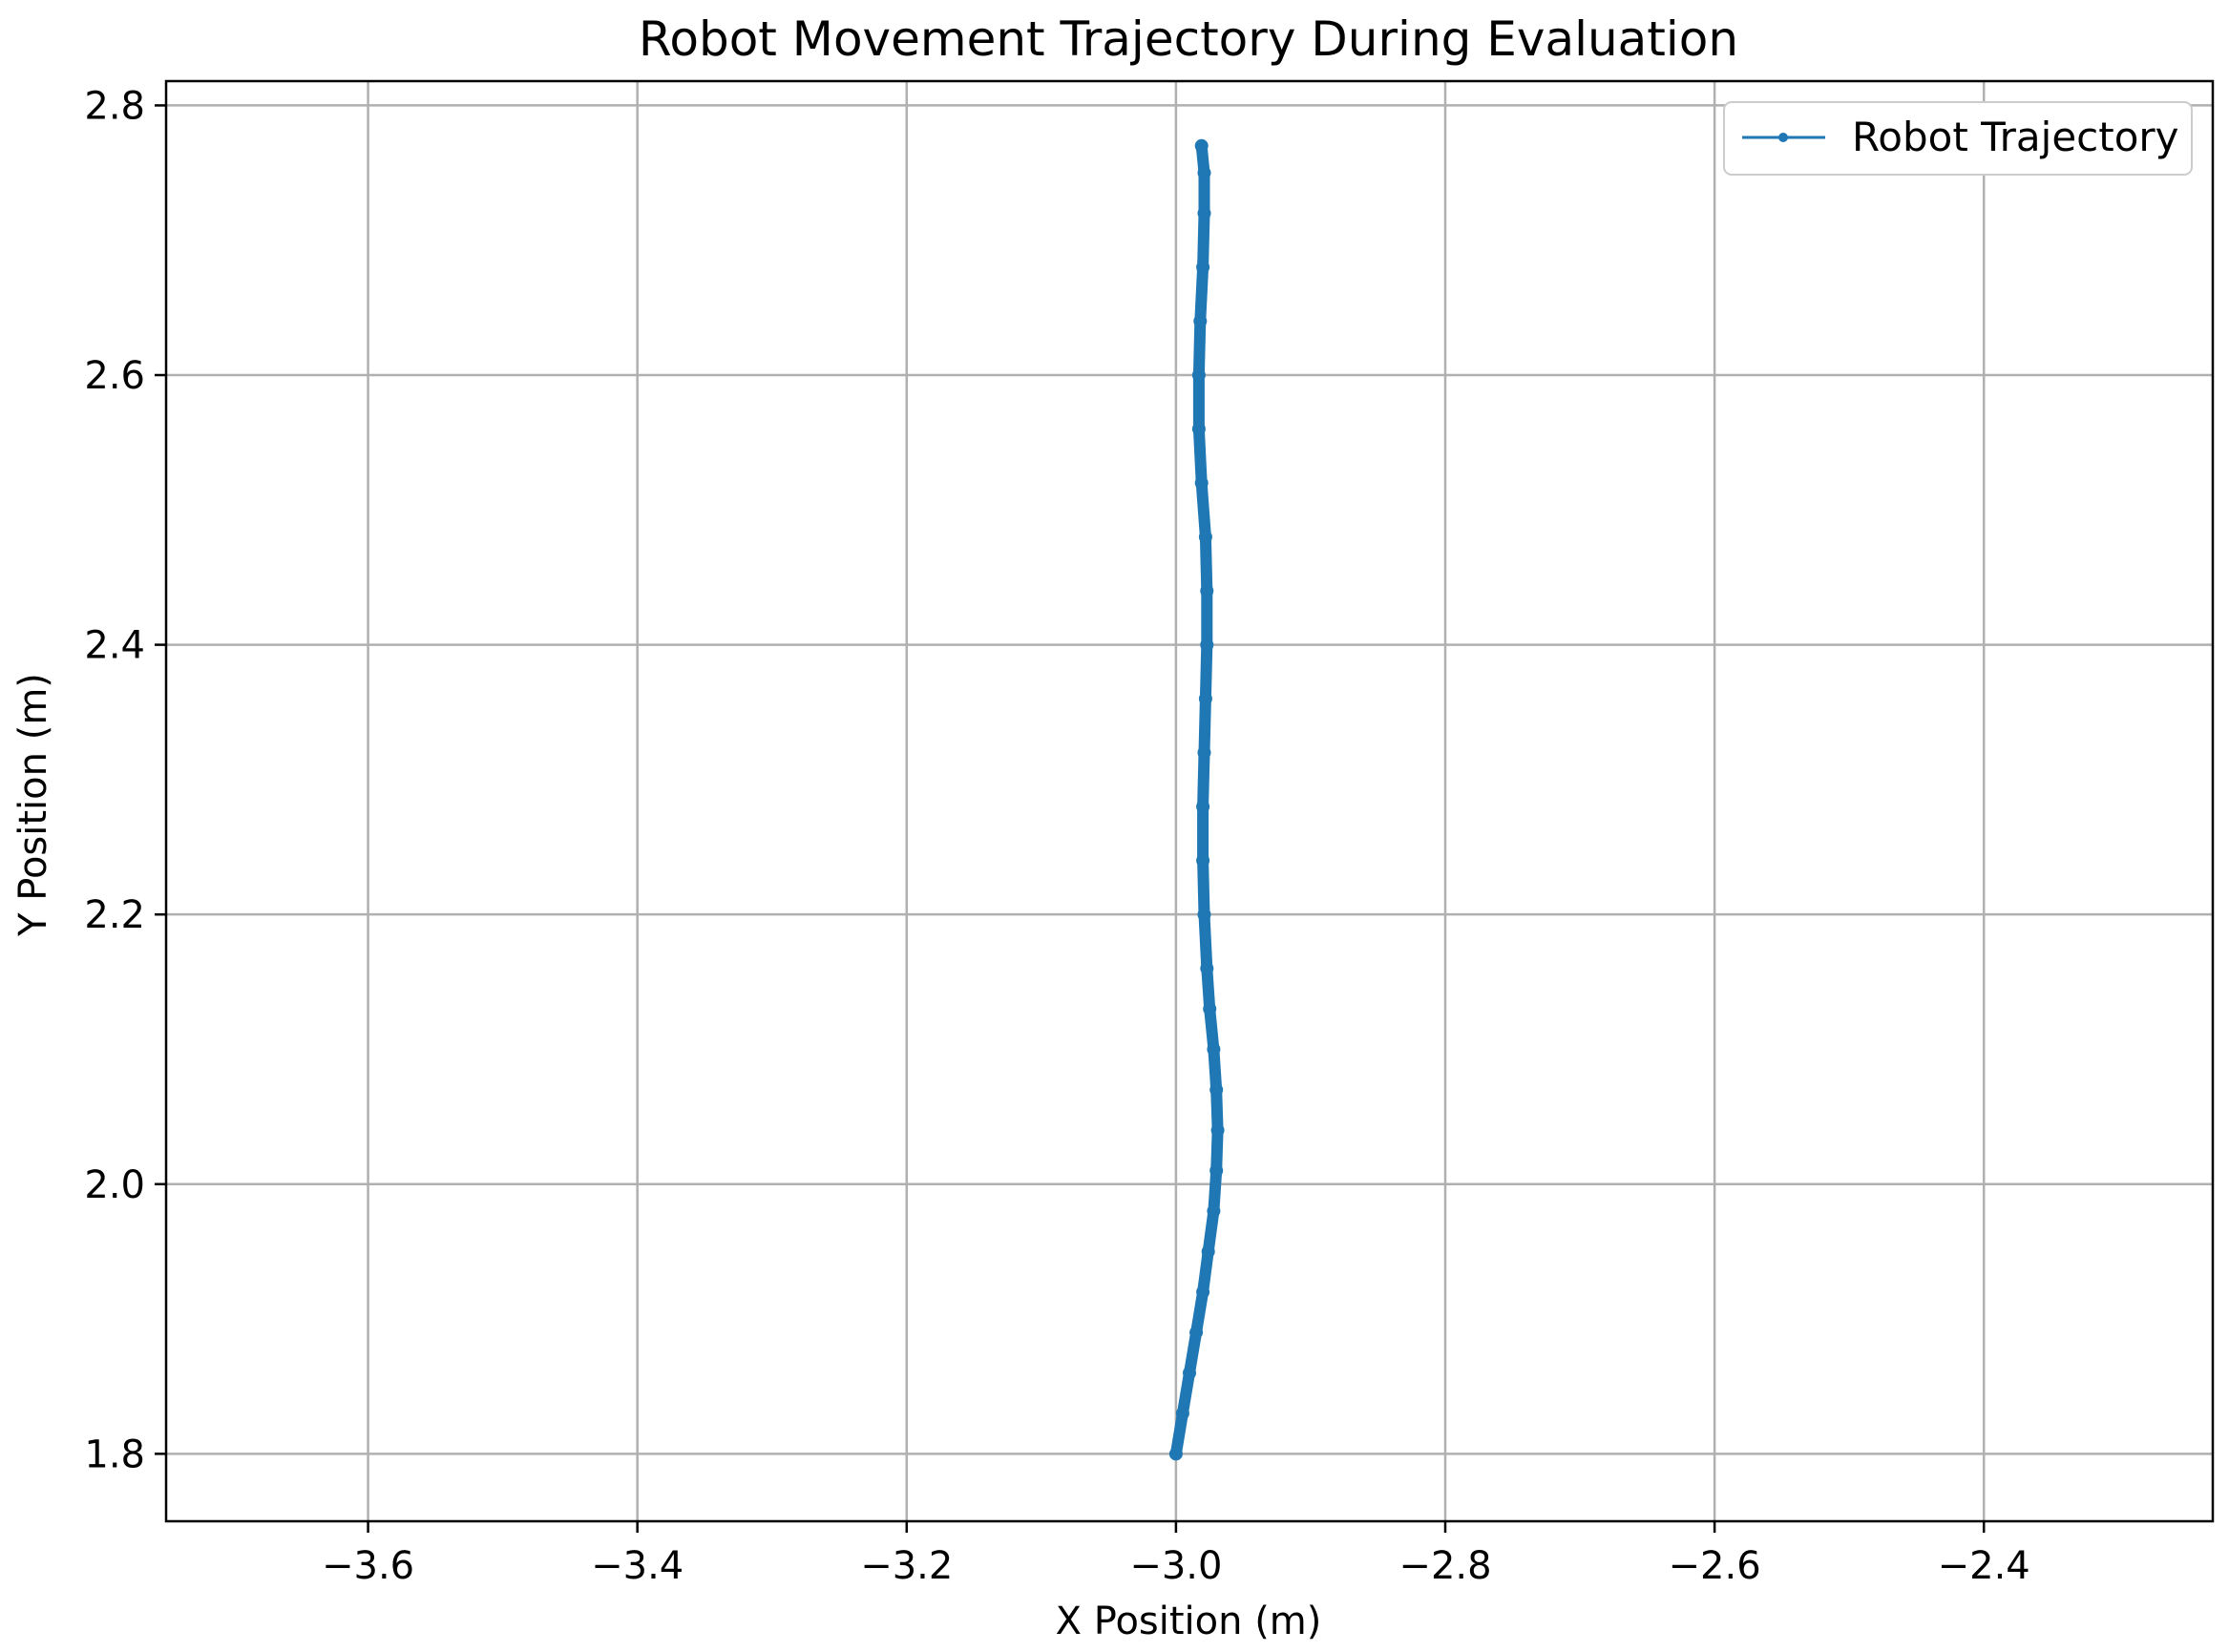 The image size is (2229, 1652). I want to click on x-tick-label: −3.6, so click(368, 1566).